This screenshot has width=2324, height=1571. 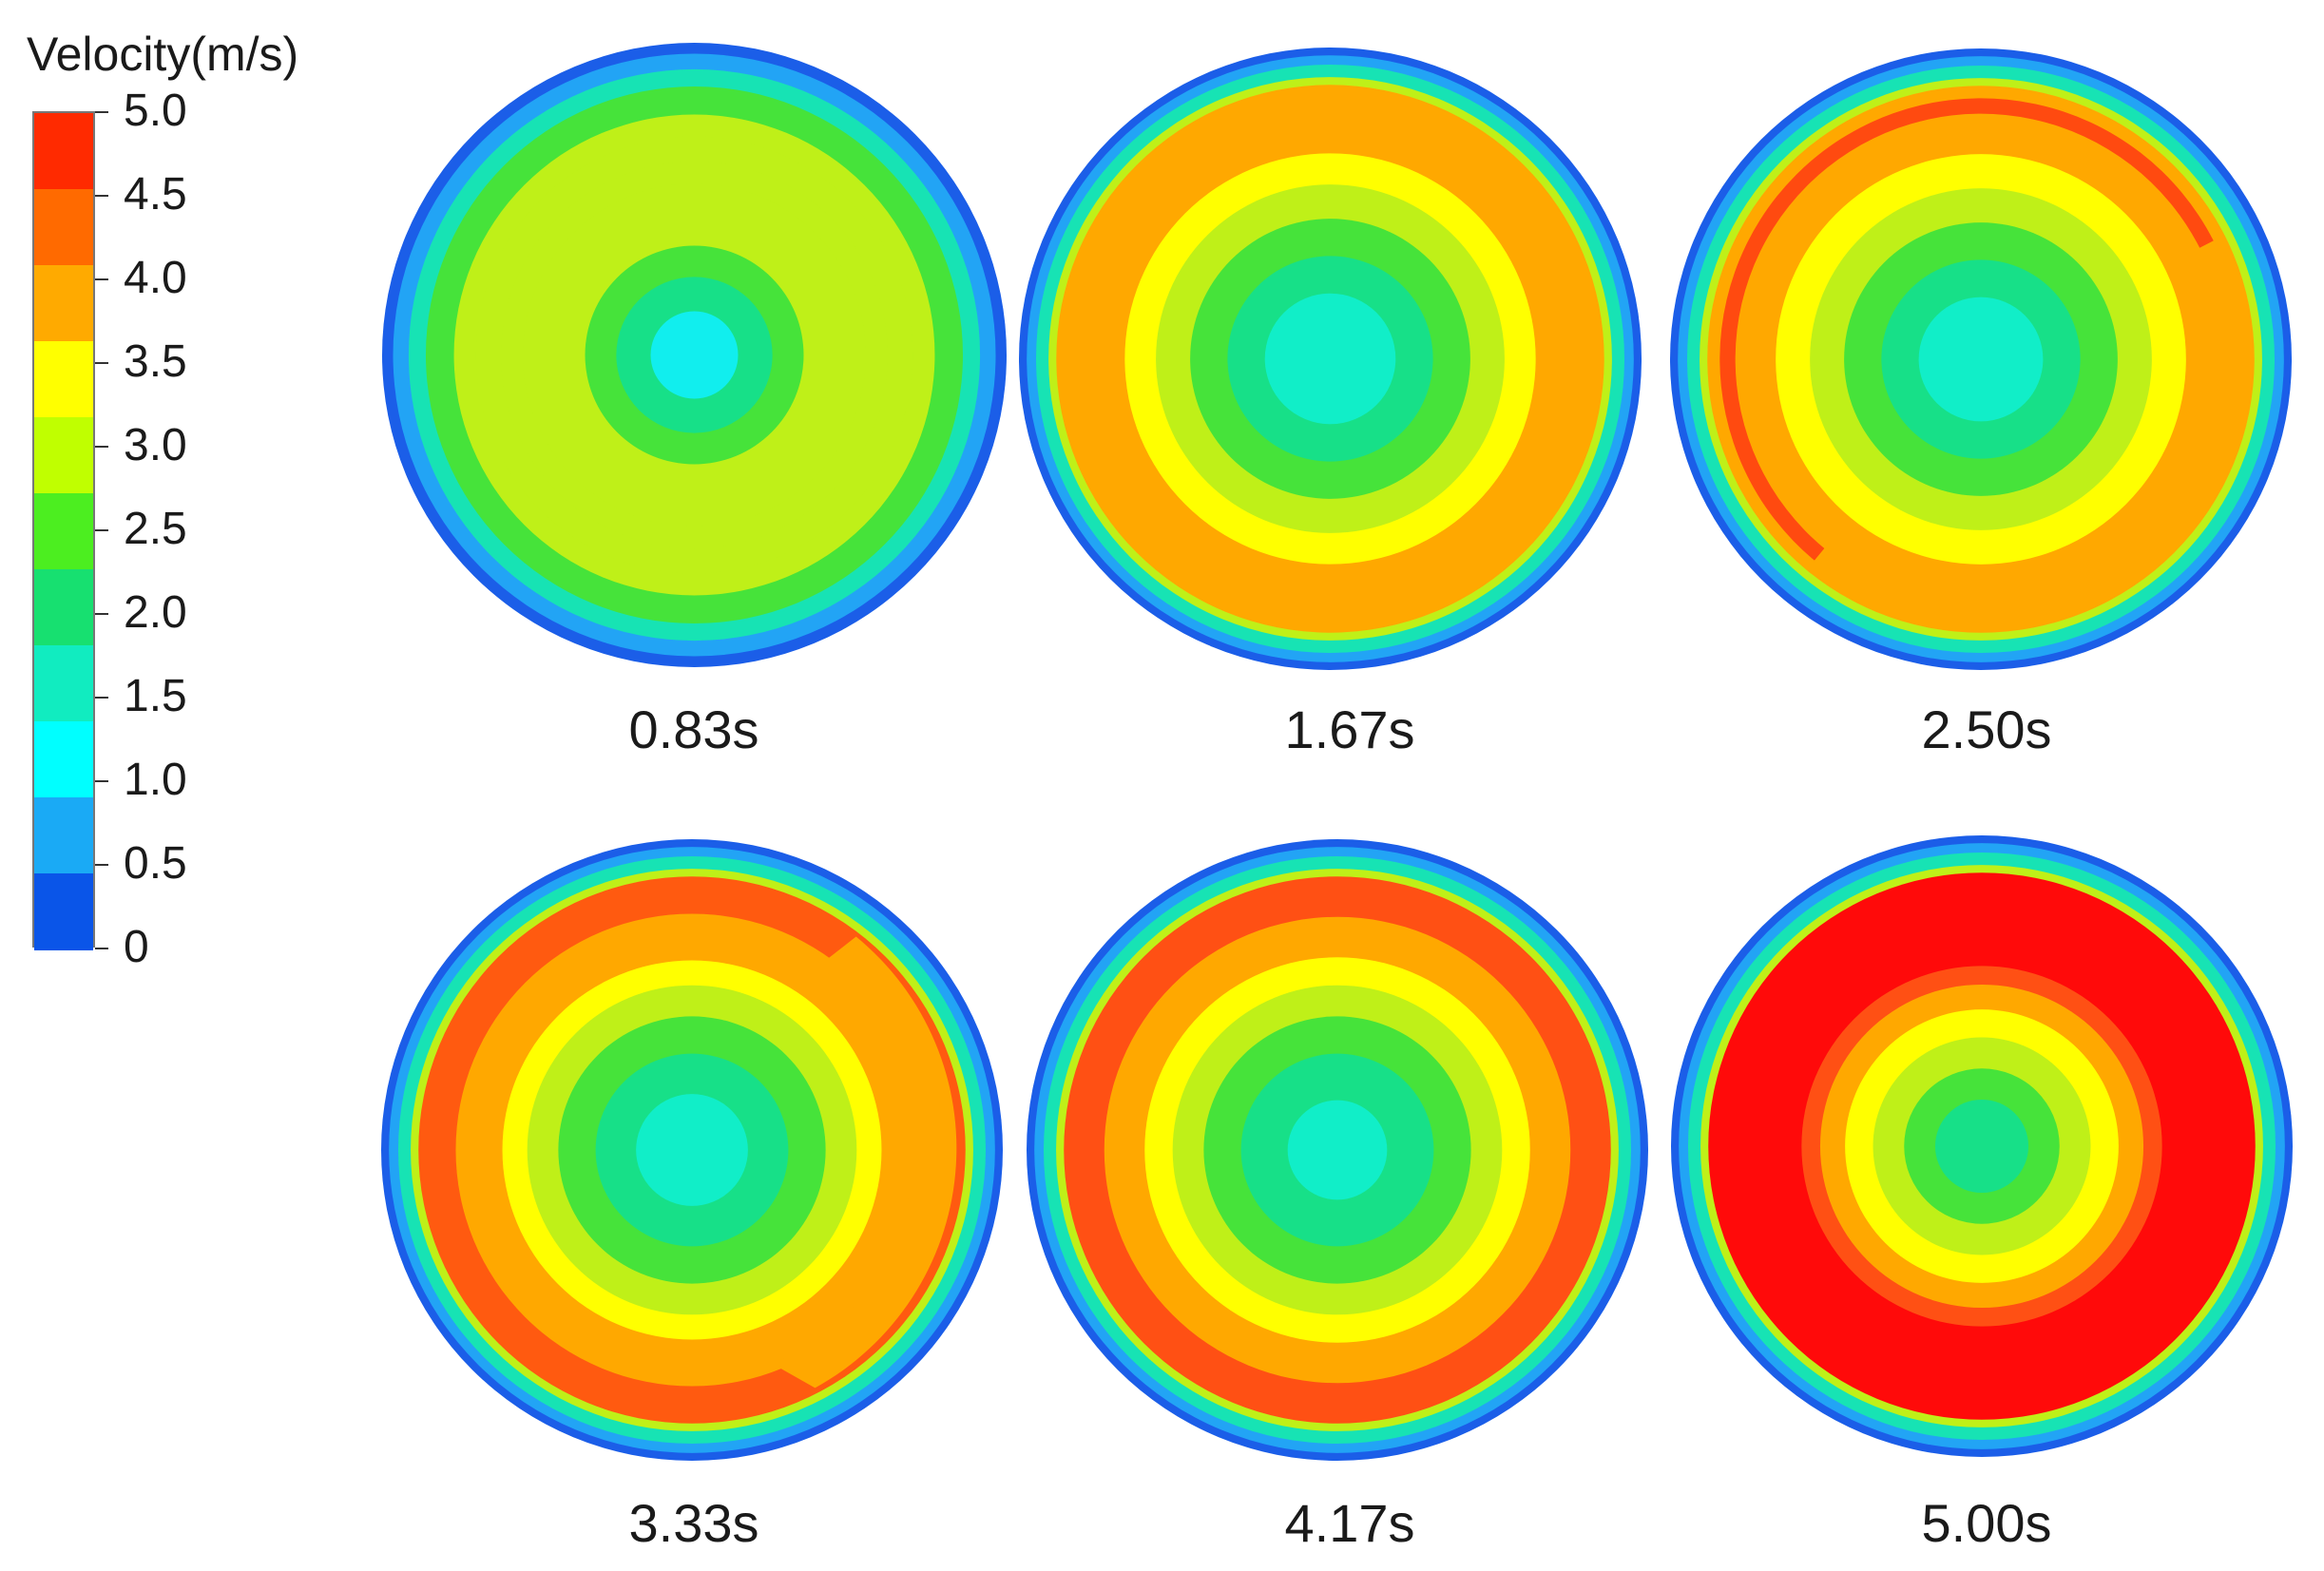 What do you see at coordinates (155, 445) in the screenshot?
I see `legend-tick-label: 3.0` at bounding box center [155, 445].